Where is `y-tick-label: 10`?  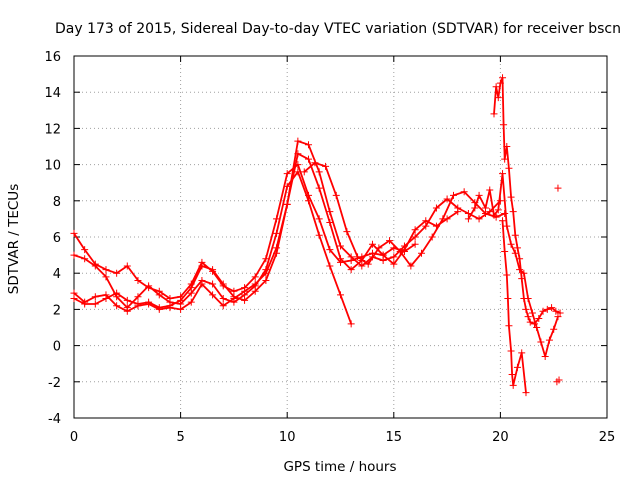
y-tick-label: 10 is located at coordinates (52, 166).